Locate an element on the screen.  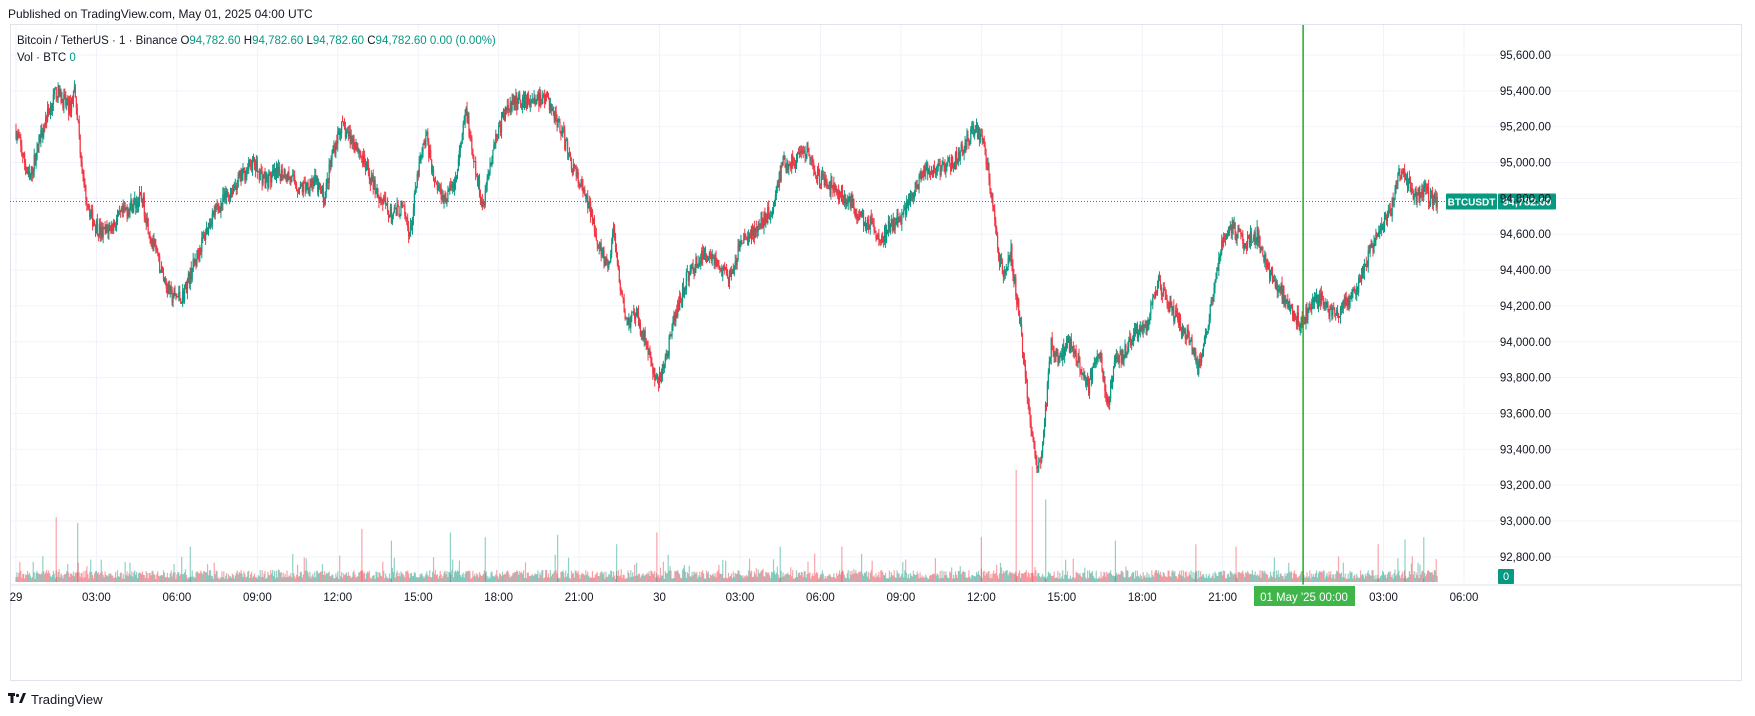
time-tick-label: 12:00 is located at coordinates (337, 598).